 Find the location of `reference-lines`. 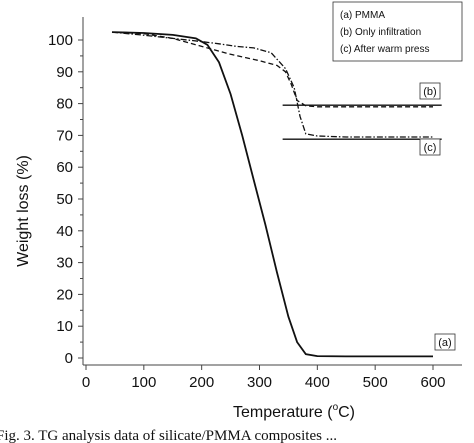

reference-lines is located at coordinates (362, 122).